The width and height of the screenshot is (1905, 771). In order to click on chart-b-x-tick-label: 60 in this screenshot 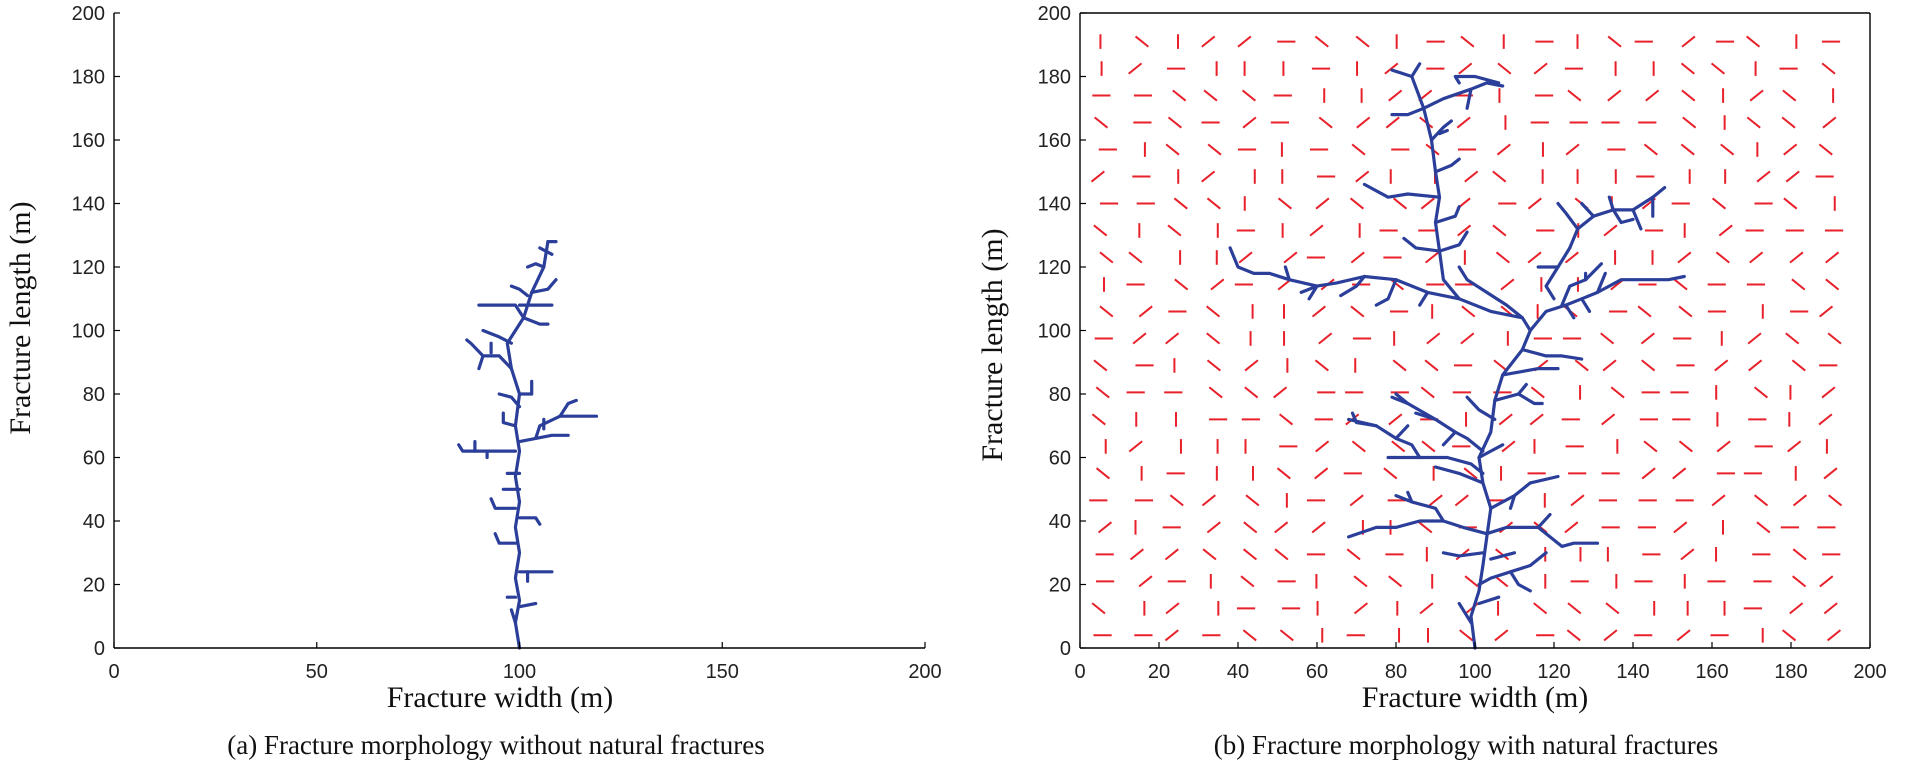, I will do `click(1317, 672)`.